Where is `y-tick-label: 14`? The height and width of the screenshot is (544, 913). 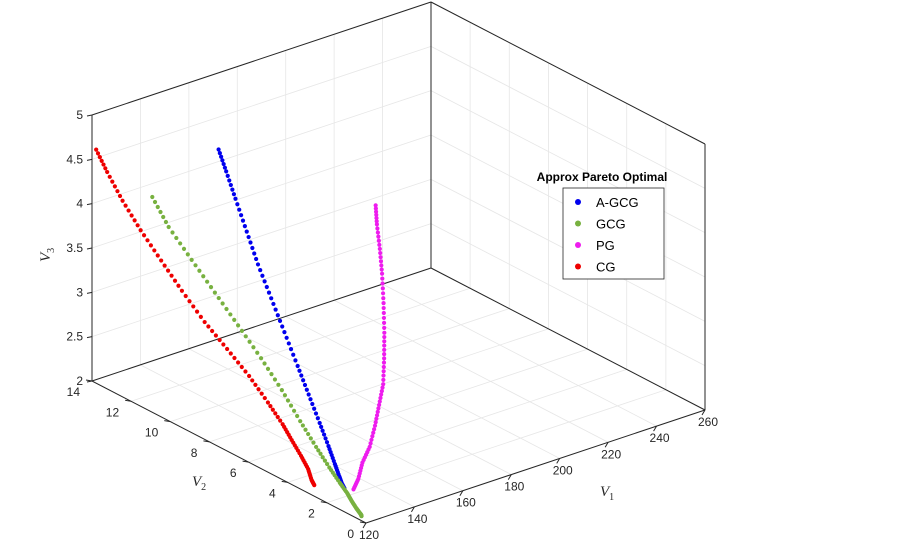
y-tick-label: 14 is located at coordinates (74, 392).